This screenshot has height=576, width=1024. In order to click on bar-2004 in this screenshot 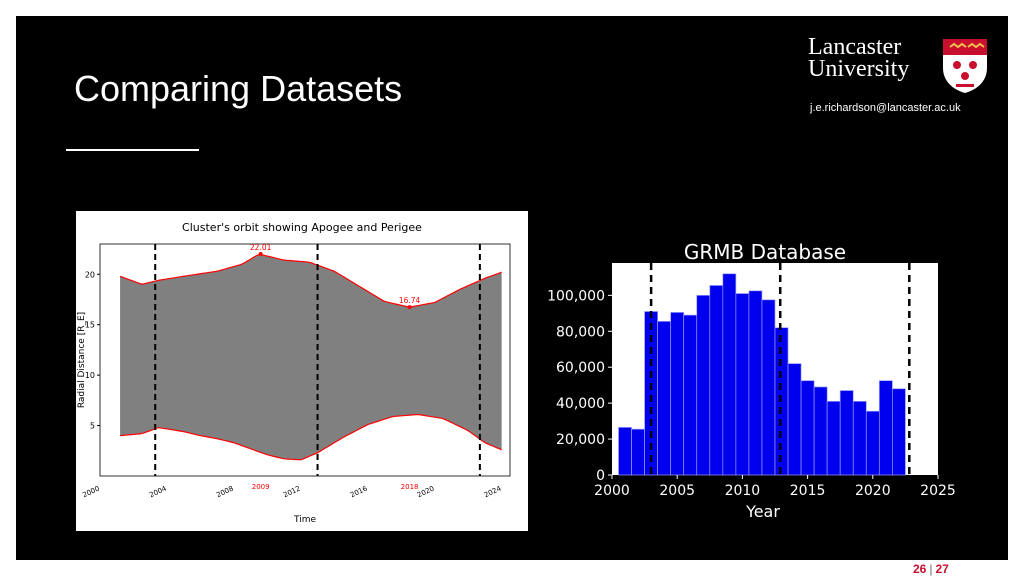, I will do `click(664, 398)`.